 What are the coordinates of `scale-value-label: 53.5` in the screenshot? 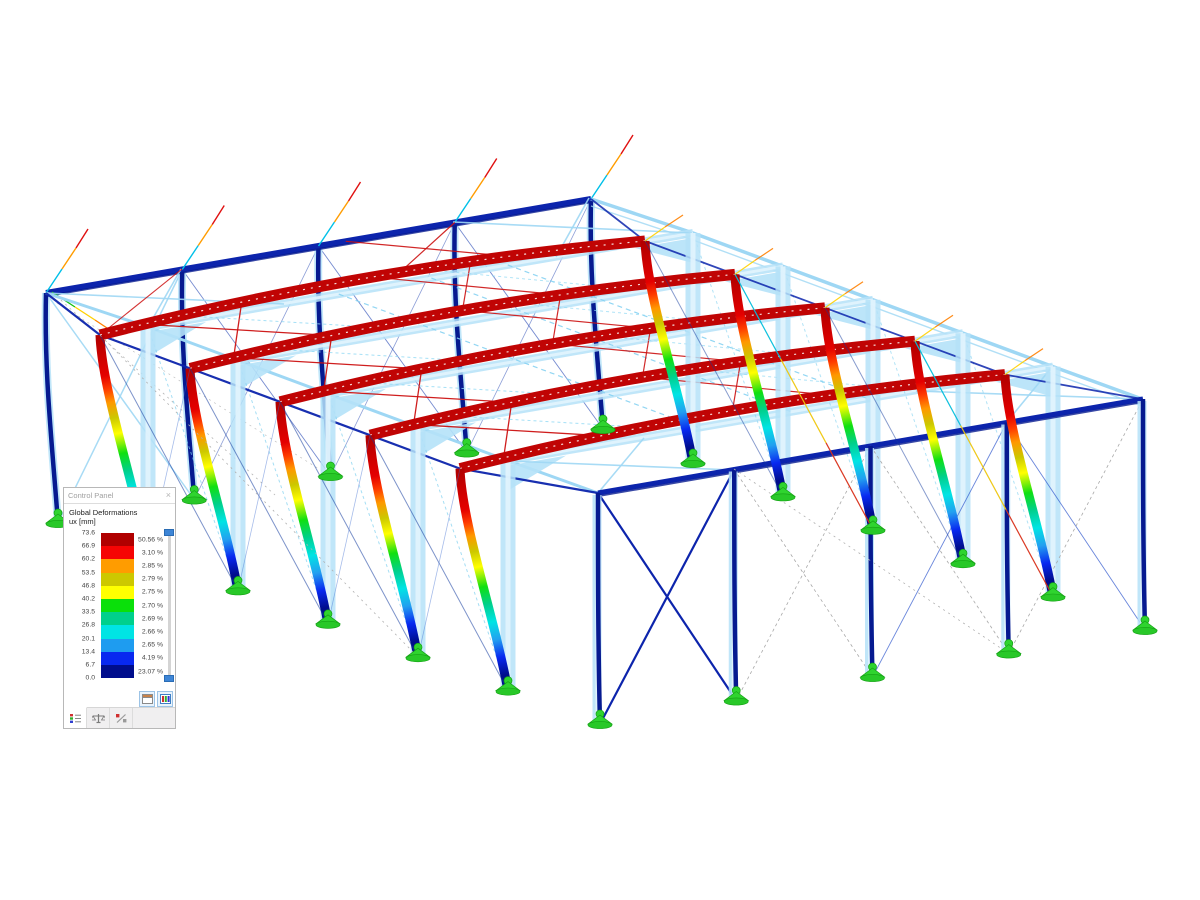 It's located at (88, 573).